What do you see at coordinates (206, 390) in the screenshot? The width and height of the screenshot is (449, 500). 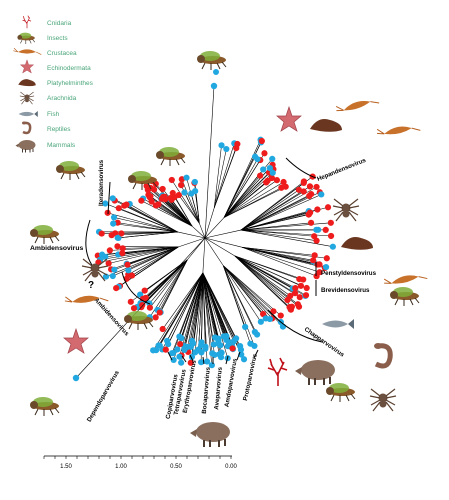 I see `clade-label-bocaparvovirus: Bocaparvovirus` at bounding box center [206, 390].